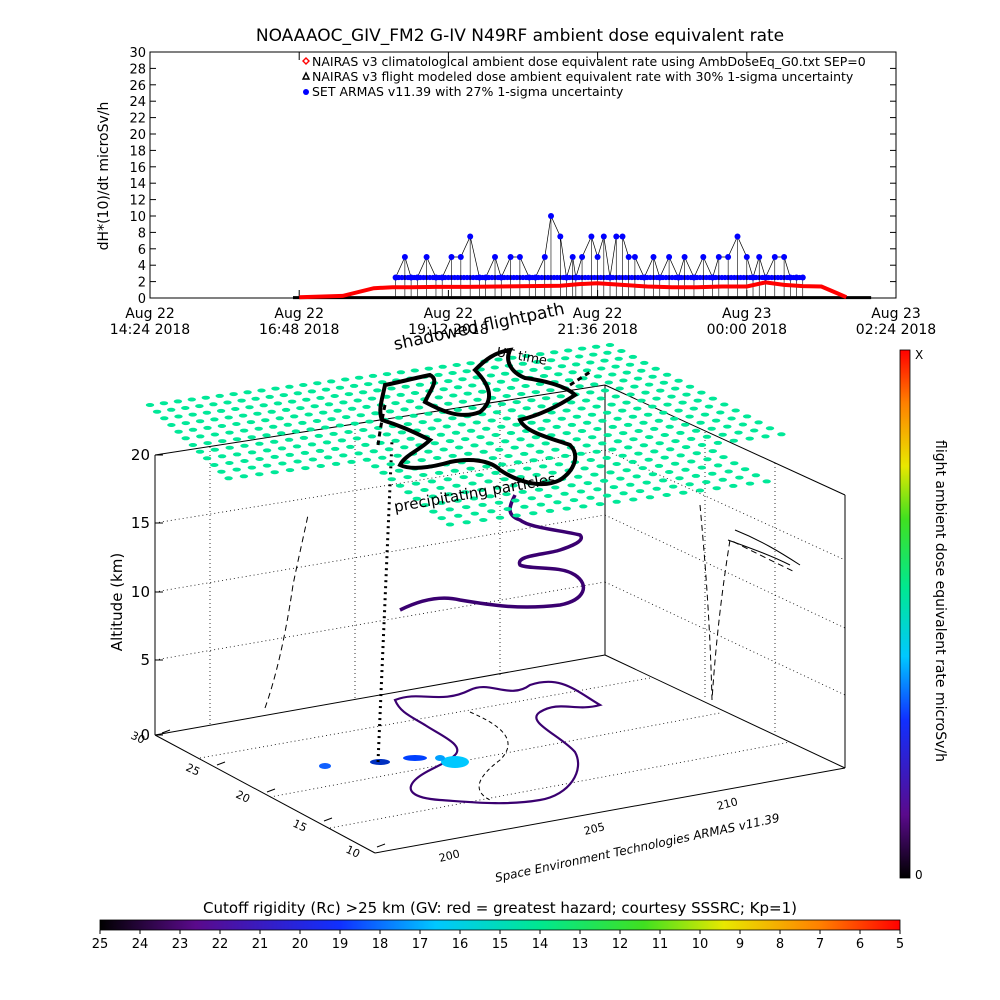  Describe the element at coordinates (180, 944) in the screenshot. I see `rc-tick-label: 23` at that location.